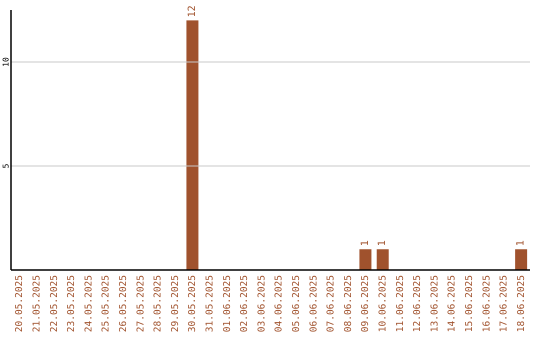 The image size is (540, 340). I want to click on x-tick-label: 31.05.2025, so click(210, 303).